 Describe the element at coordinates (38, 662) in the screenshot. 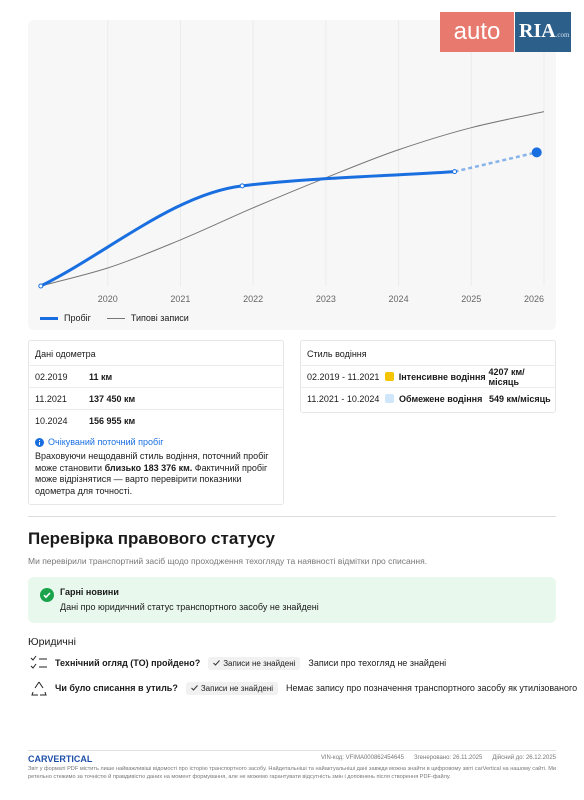

I see `checklist-icon` at that location.